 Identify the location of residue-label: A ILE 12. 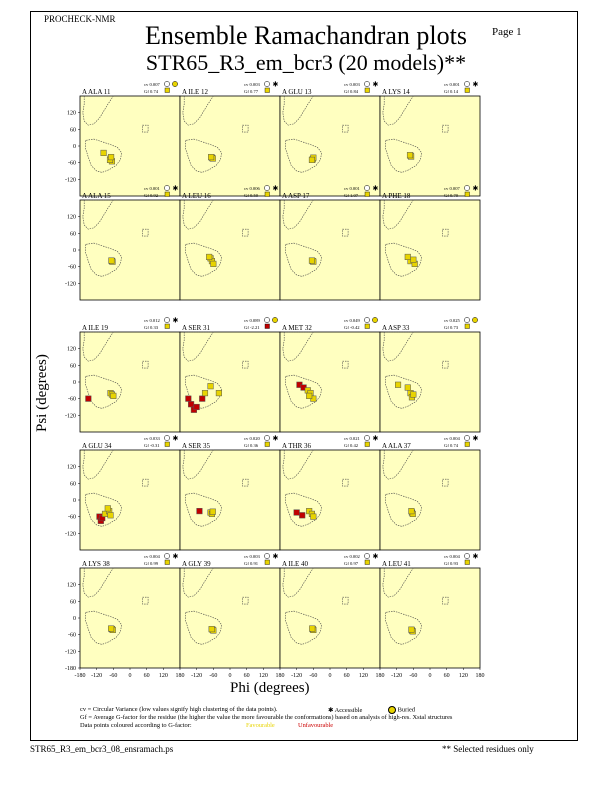
(195, 92).